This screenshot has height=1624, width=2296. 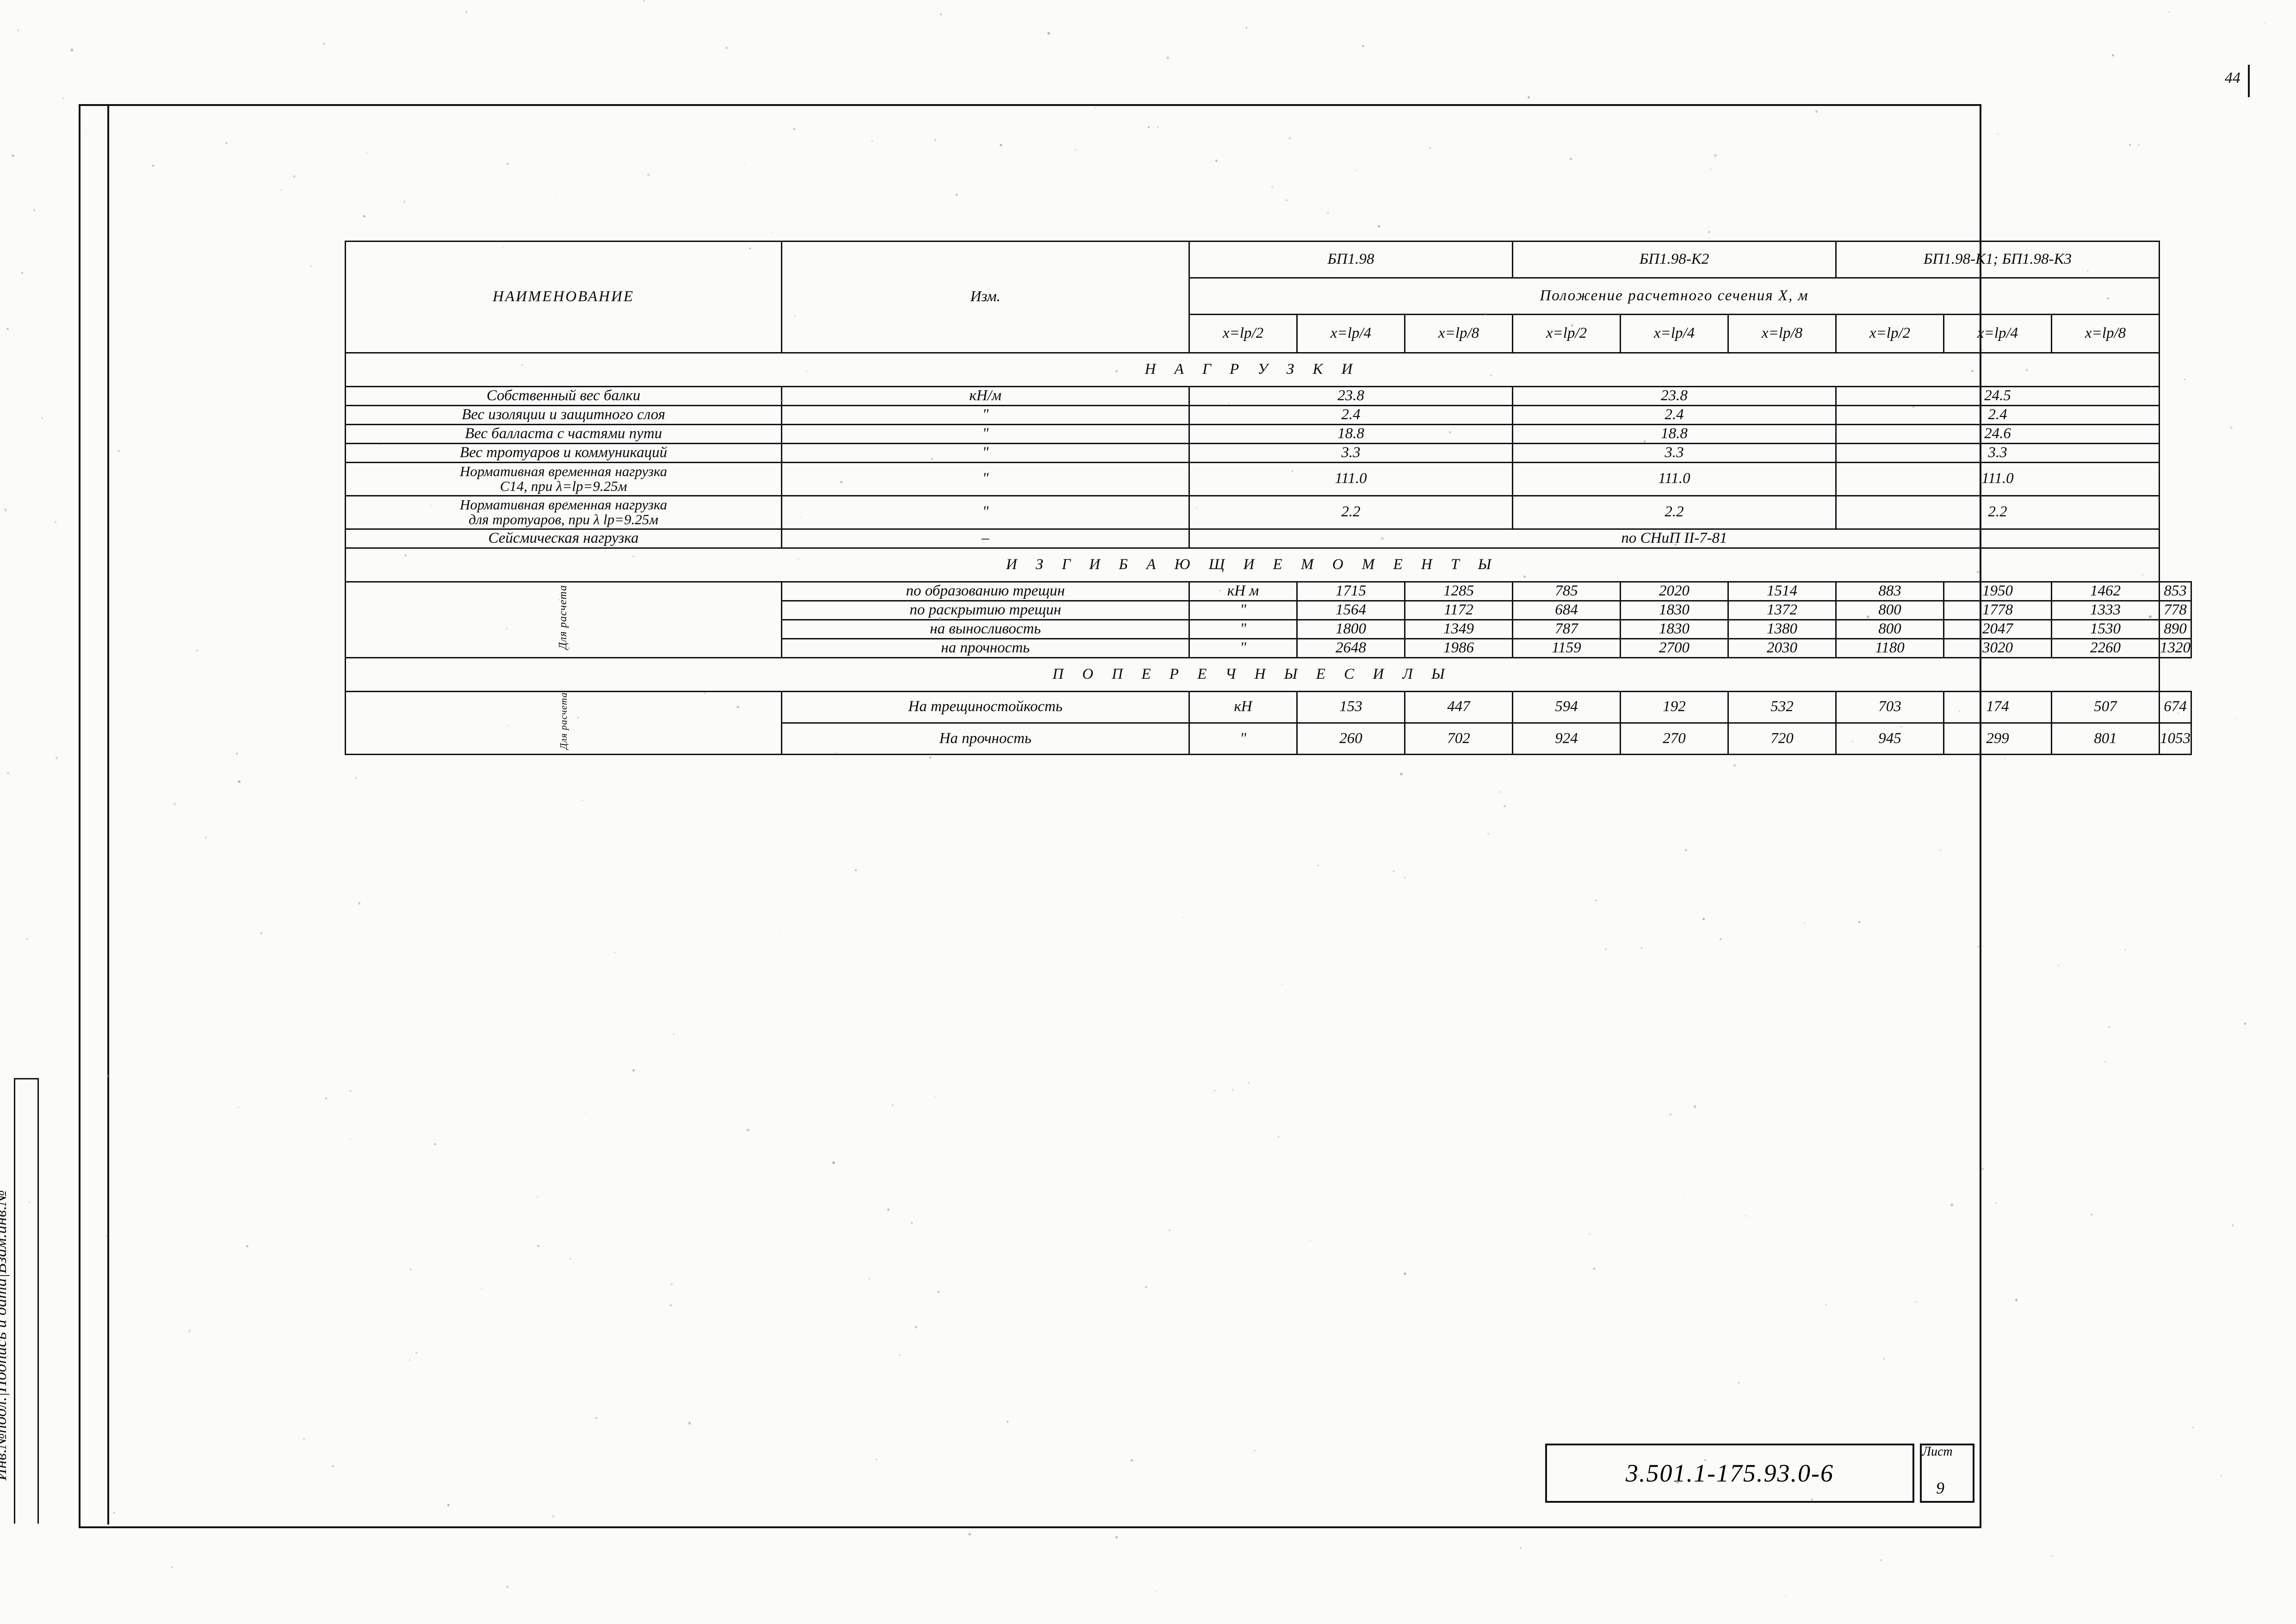 What do you see at coordinates (2175, 707) in the screenshot?
I see `force-1-v9: 674` at bounding box center [2175, 707].